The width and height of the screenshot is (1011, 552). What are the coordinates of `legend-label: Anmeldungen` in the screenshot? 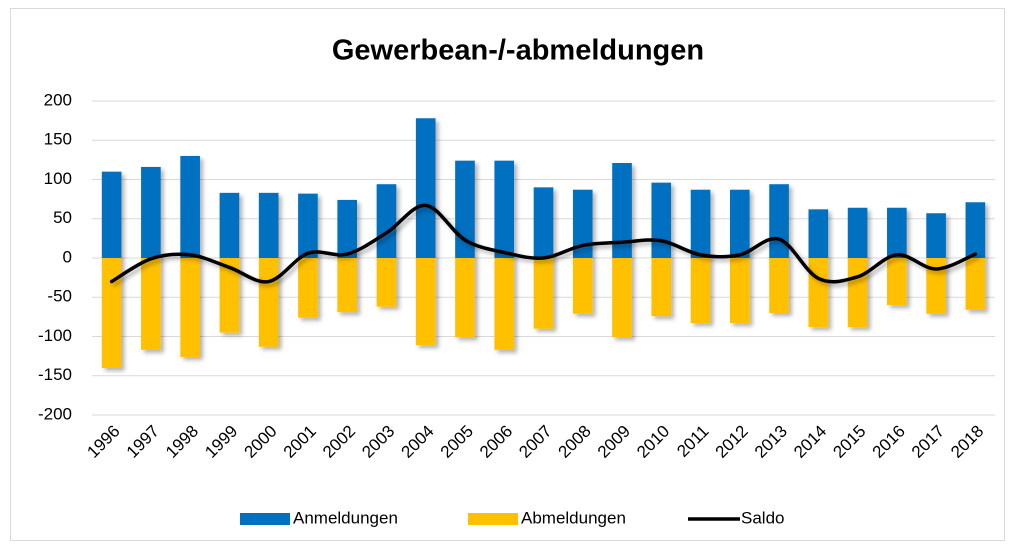 It's located at (345, 517).